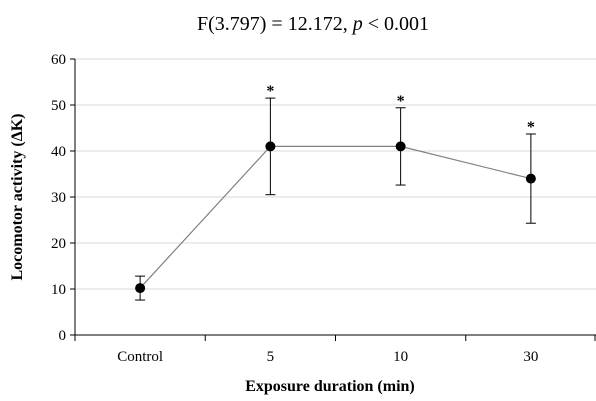 This screenshot has height=401, width=596. I want to click on title-p-symbol: p, so click(357, 24).